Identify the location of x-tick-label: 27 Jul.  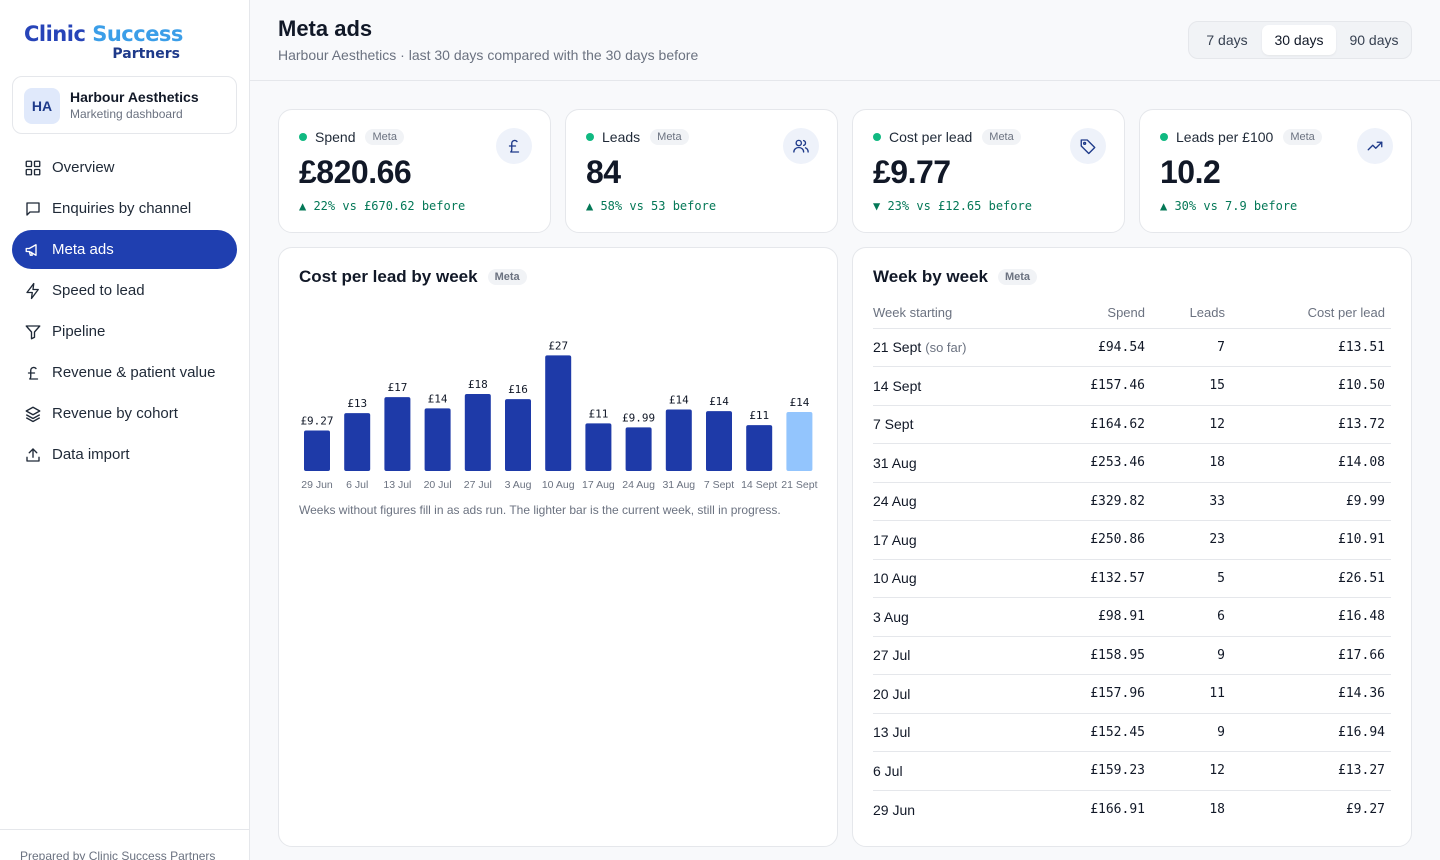
(478, 485).